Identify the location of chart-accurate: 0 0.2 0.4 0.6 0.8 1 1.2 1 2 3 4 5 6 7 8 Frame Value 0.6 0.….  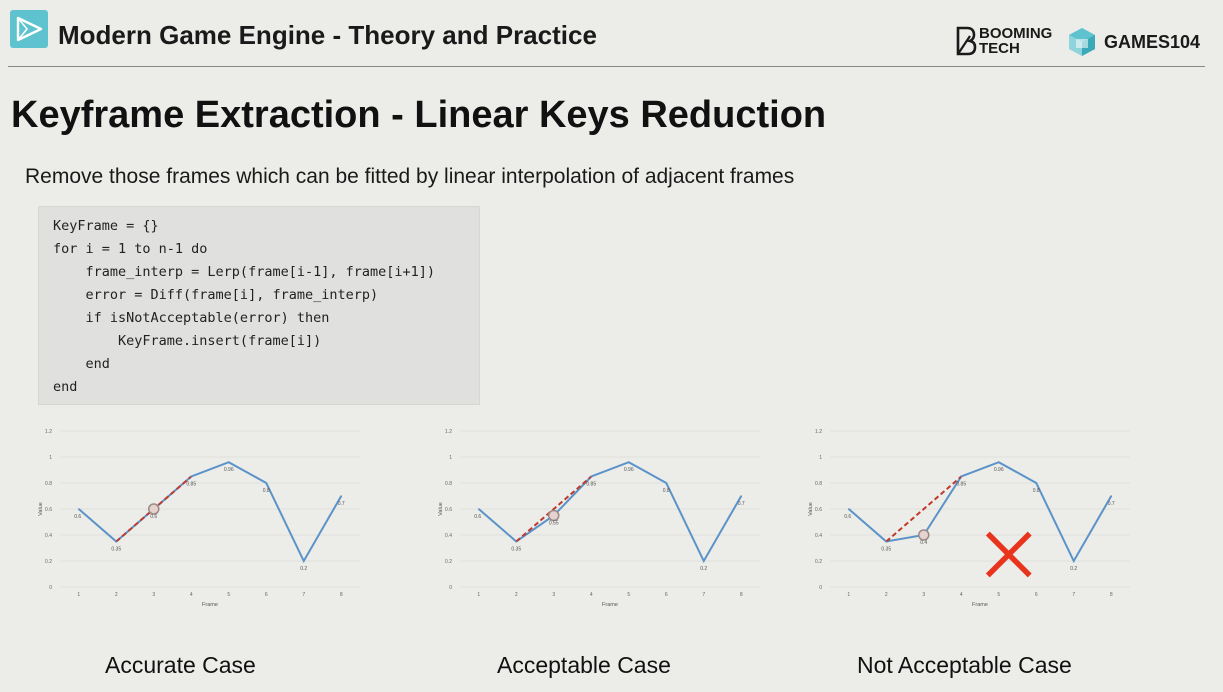
(200, 520).